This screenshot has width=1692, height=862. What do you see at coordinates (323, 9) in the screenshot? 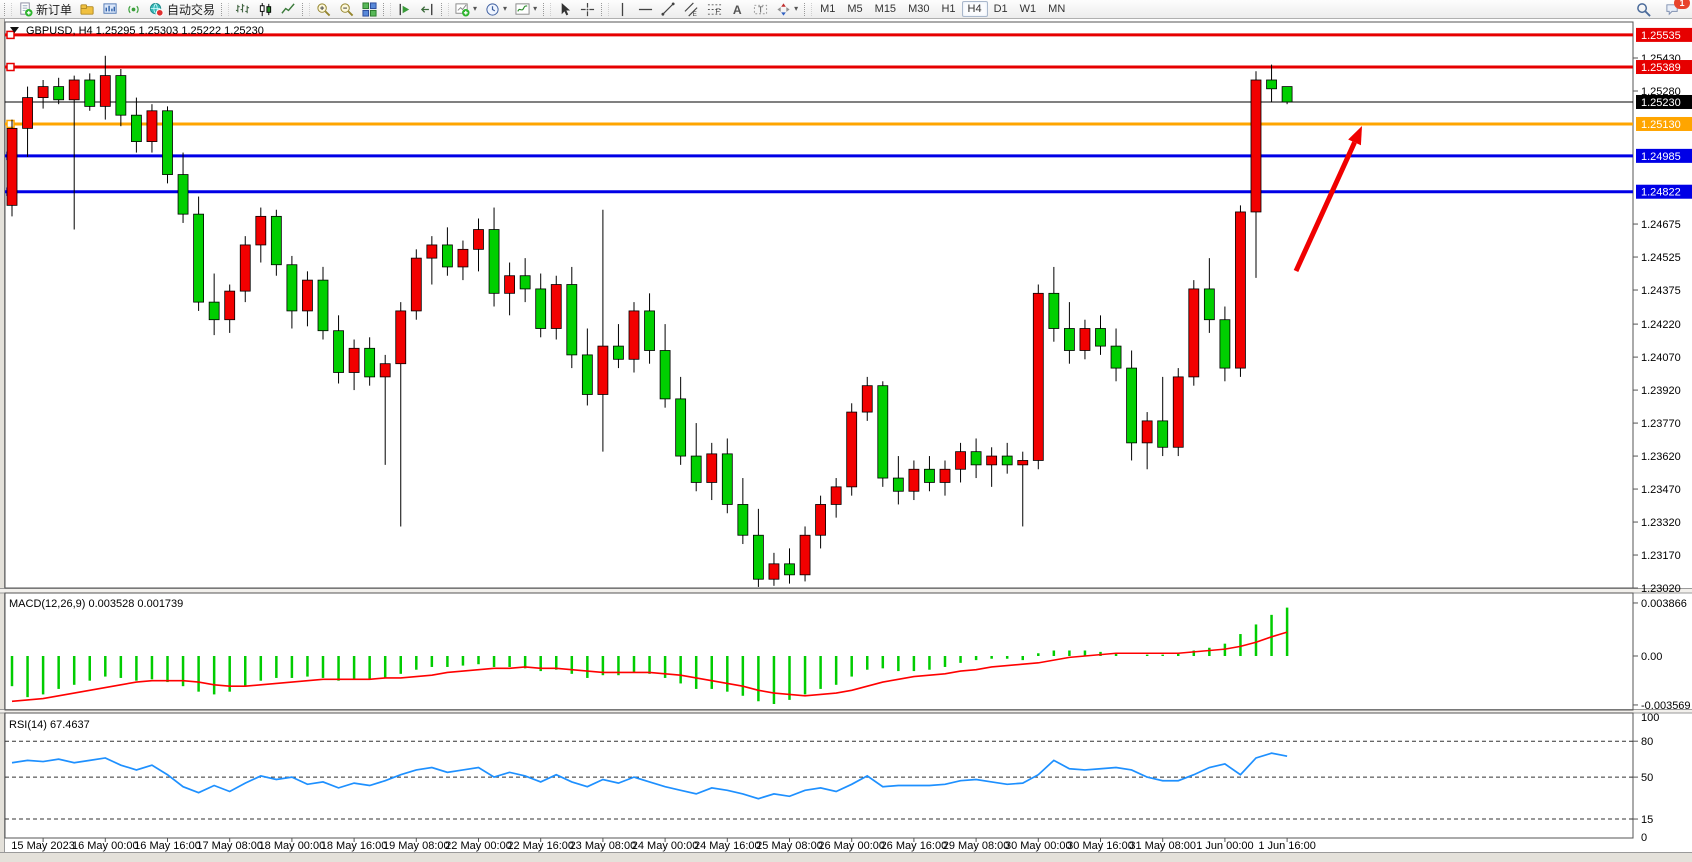
I see `zoom-in-button` at bounding box center [323, 9].